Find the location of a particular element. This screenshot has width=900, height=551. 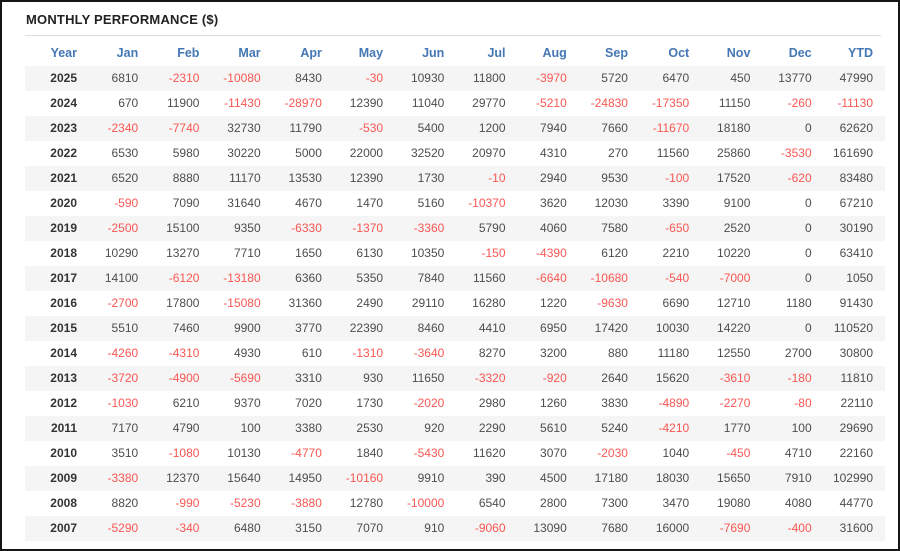

value-cell: 13270 is located at coordinates (183, 253).